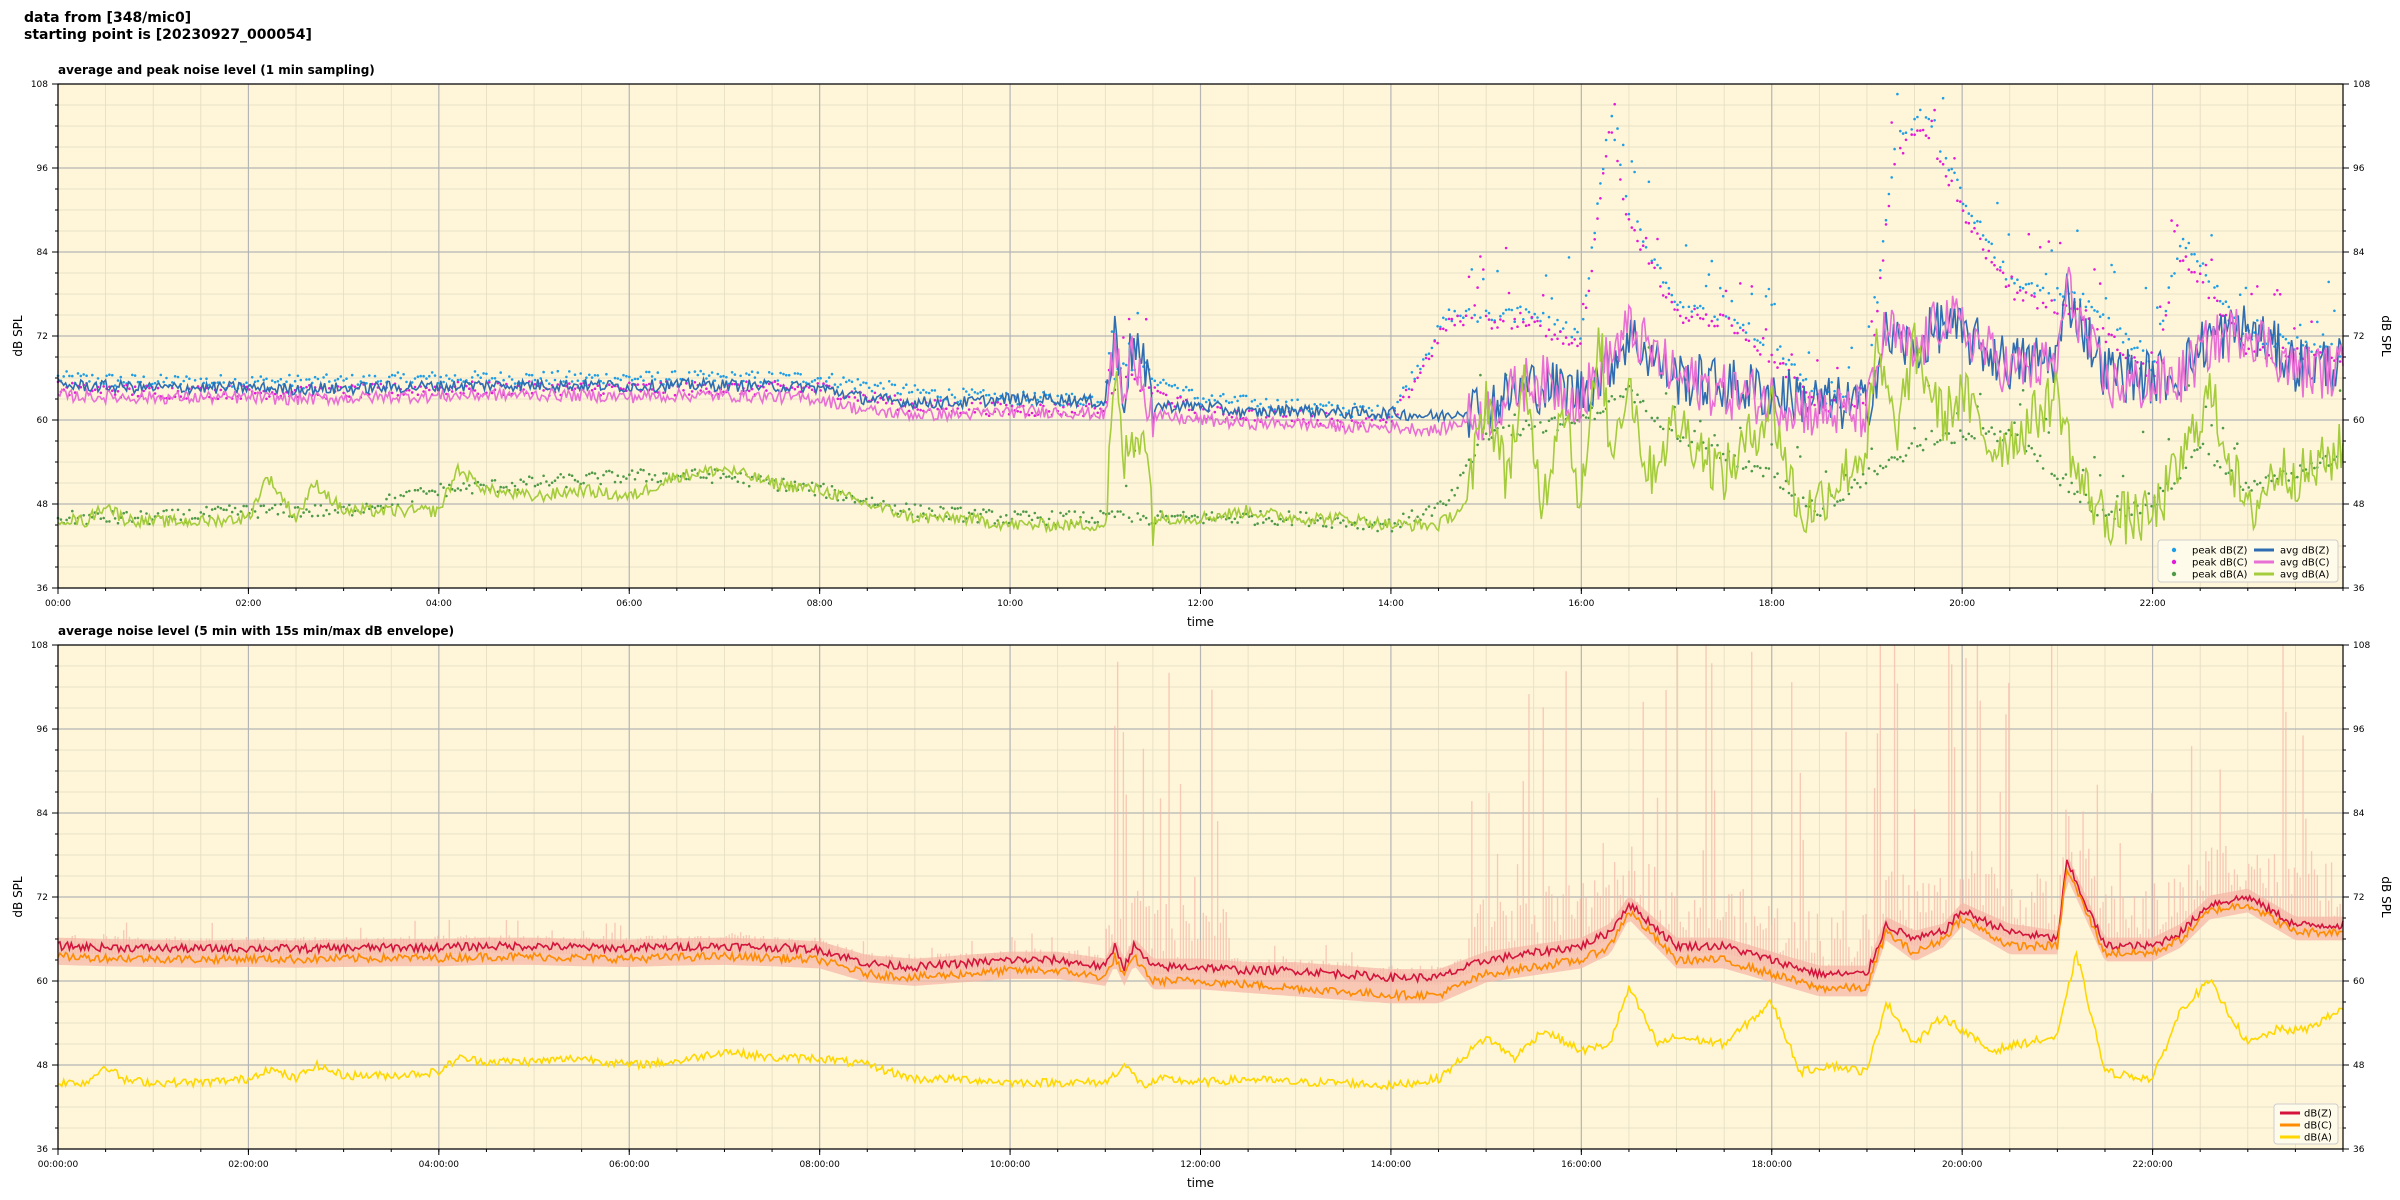 Image resolution: width=2400 pixels, height=1200 pixels. I want to click on x-tick-label: 12:00:00, so click(1200, 1165).